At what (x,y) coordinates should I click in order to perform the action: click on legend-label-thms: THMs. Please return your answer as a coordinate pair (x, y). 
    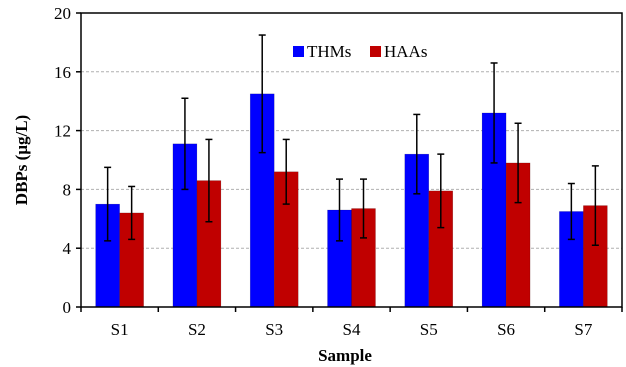
    Looking at the image, I should click on (329, 51).